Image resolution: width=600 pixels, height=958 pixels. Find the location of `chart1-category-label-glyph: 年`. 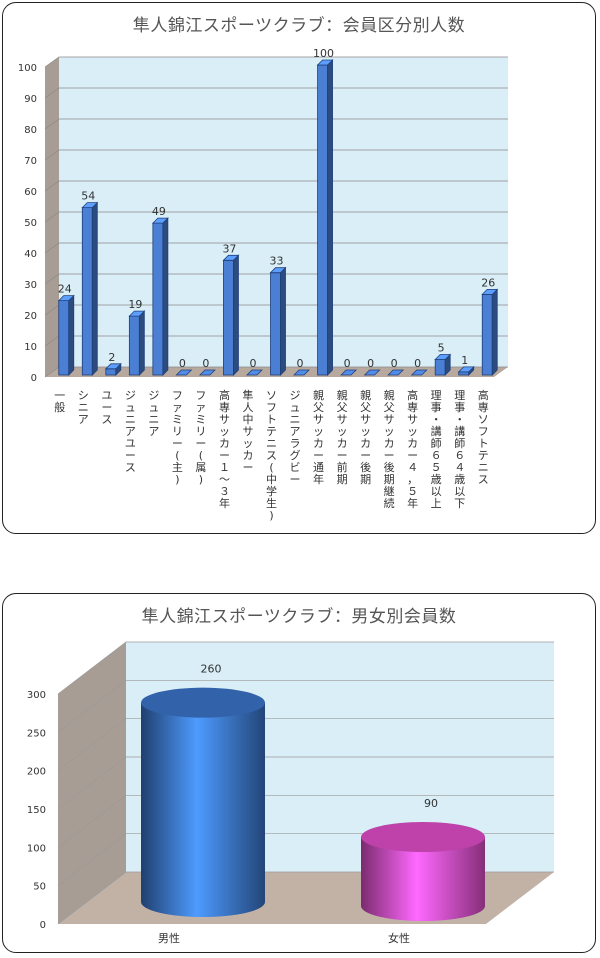

chart1-category-label-glyph: 年 is located at coordinates (224, 503).